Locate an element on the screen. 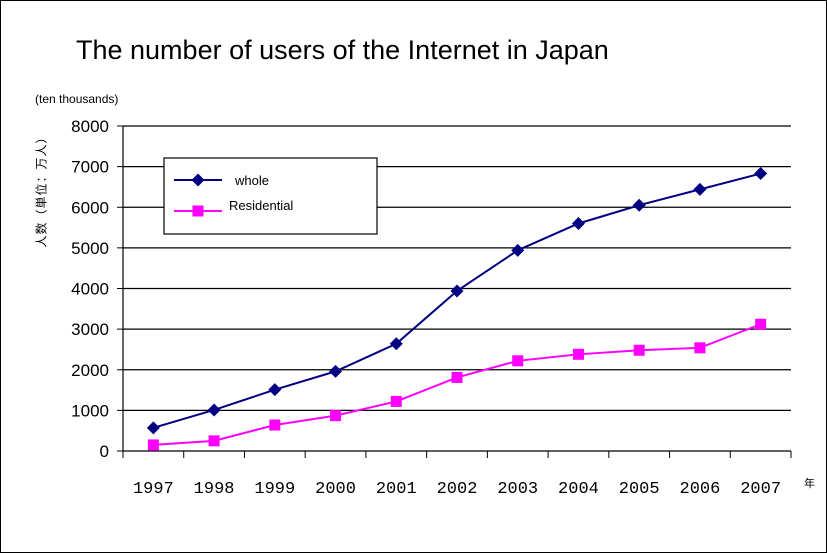 The width and height of the screenshot is (827, 553). y-tick-label: 4000 is located at coordinates (90, 289).